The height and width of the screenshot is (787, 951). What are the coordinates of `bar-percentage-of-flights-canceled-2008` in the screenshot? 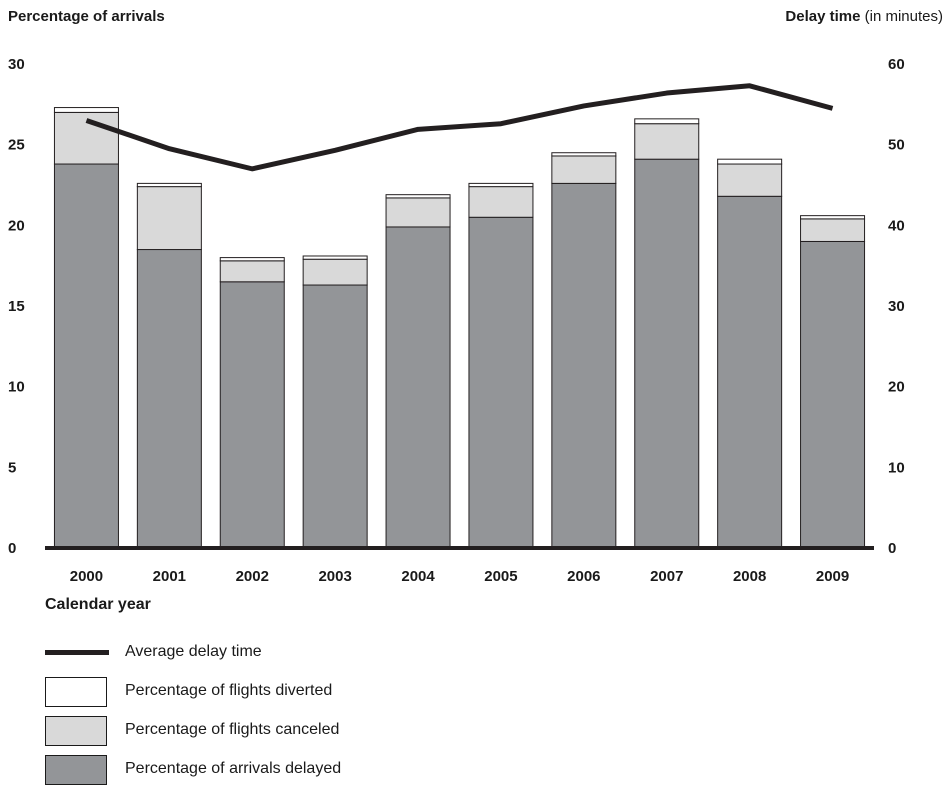 It's located at (750, 180).